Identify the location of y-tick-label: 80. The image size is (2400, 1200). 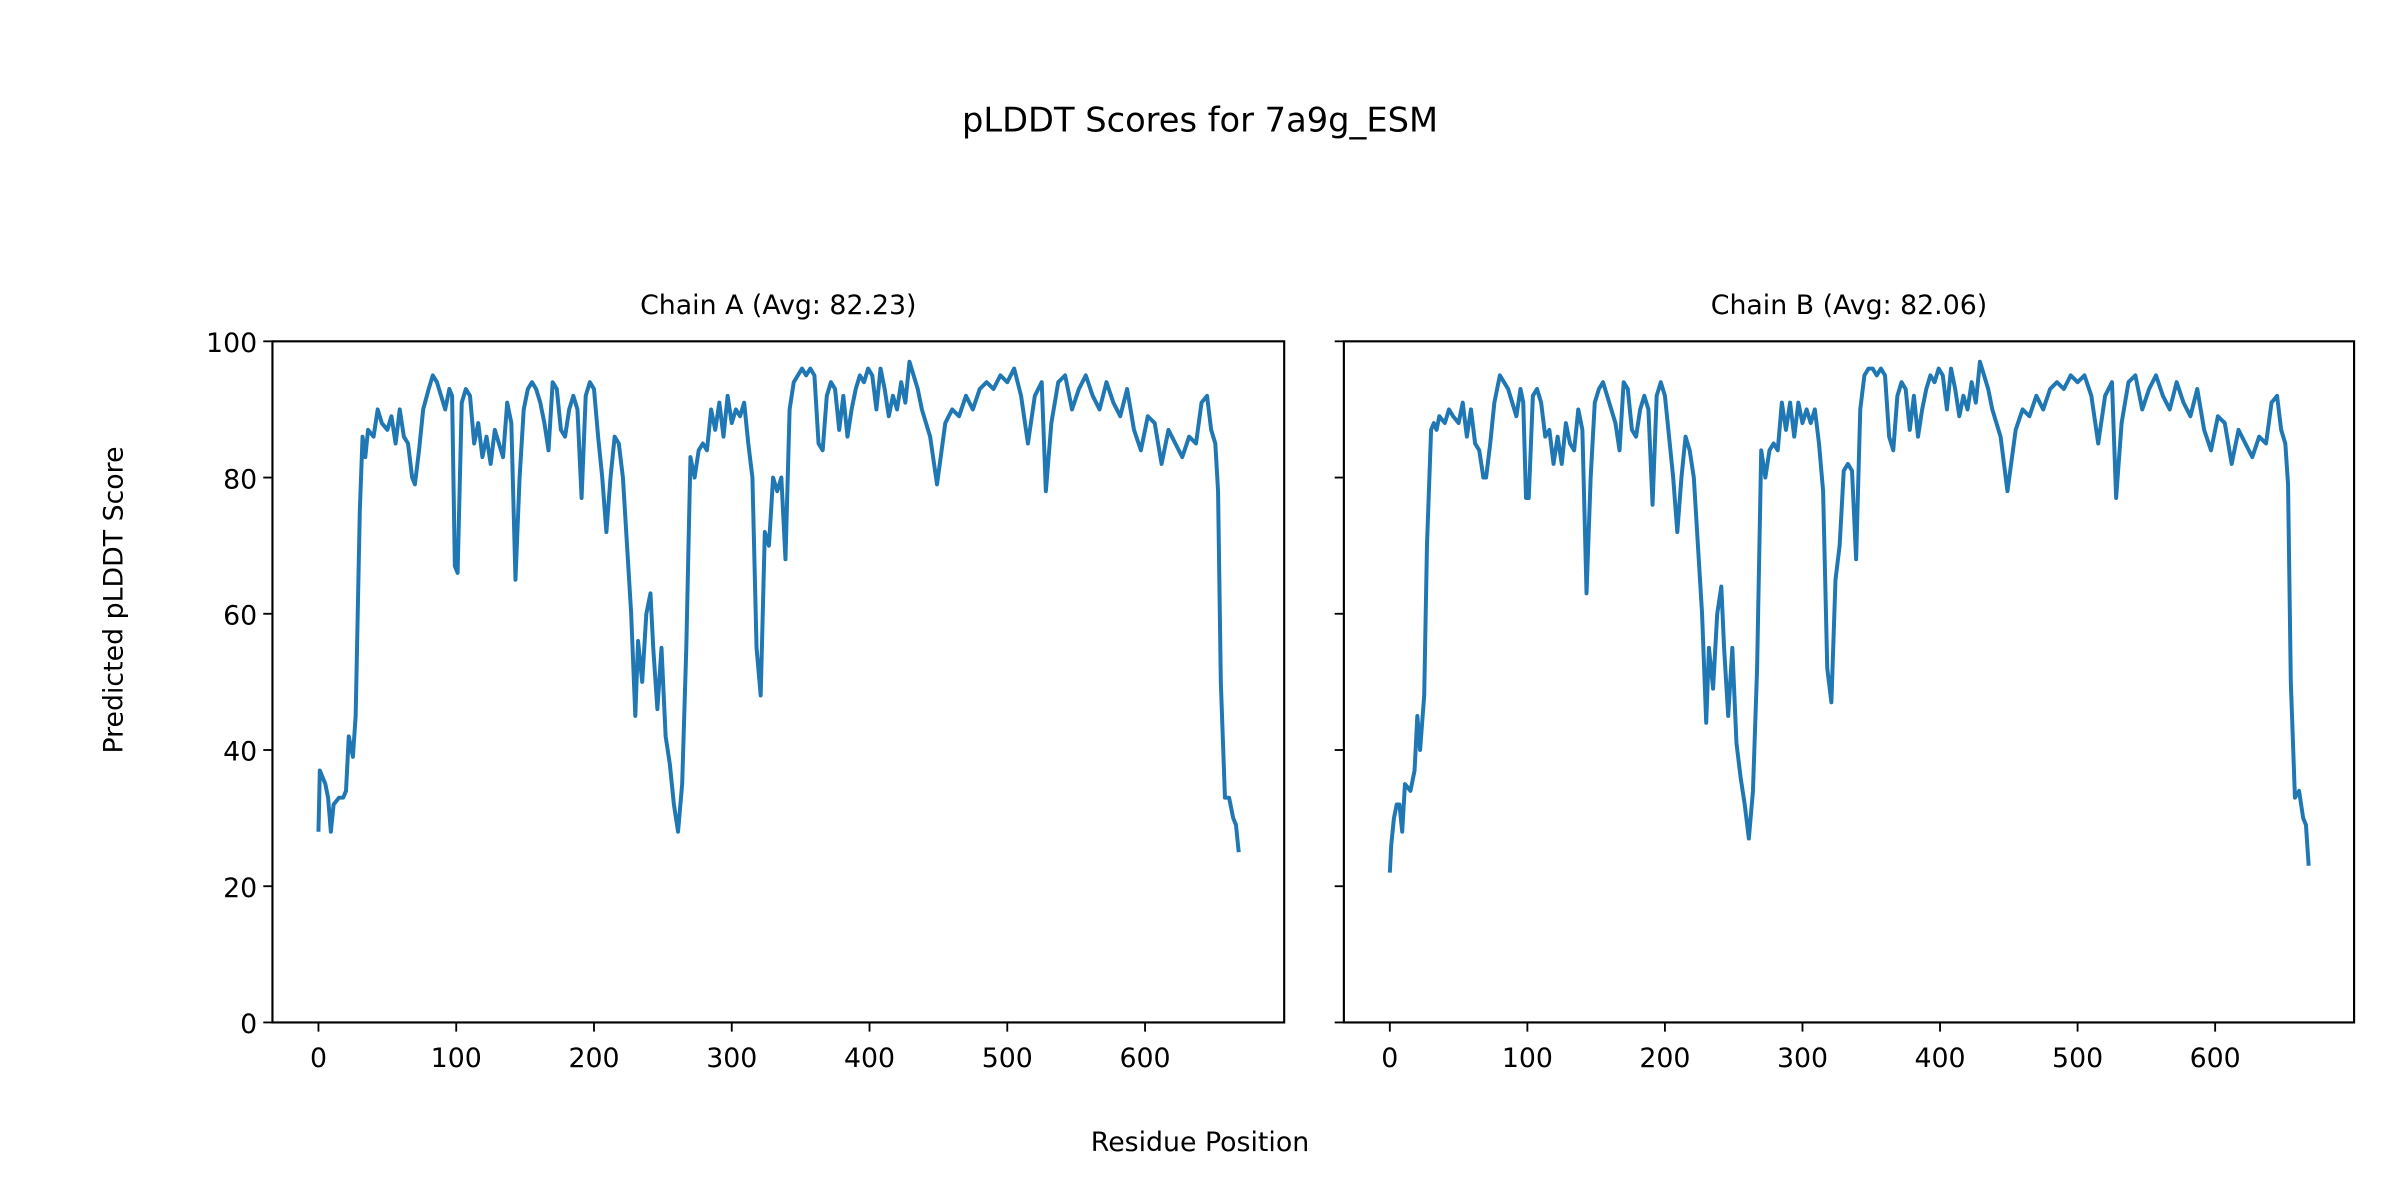
(240, 479).